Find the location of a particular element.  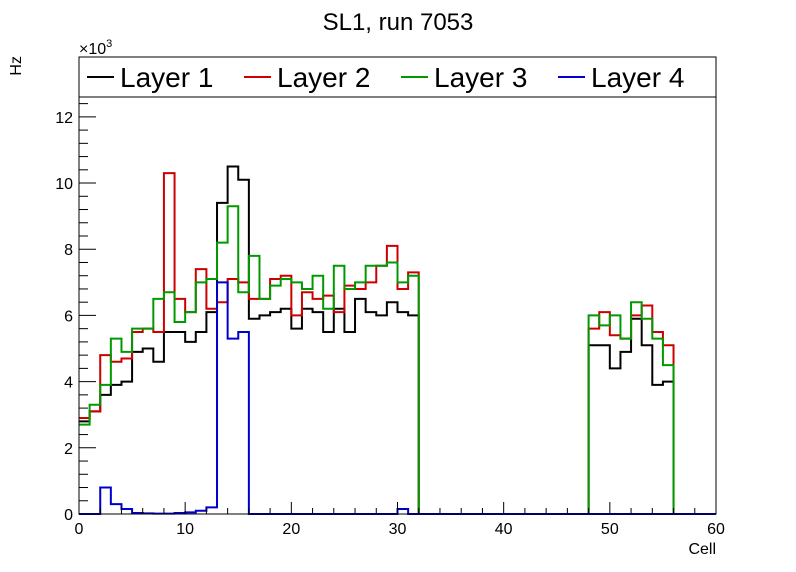

y-tick-label: 6 is located at coordinates (68, 316).